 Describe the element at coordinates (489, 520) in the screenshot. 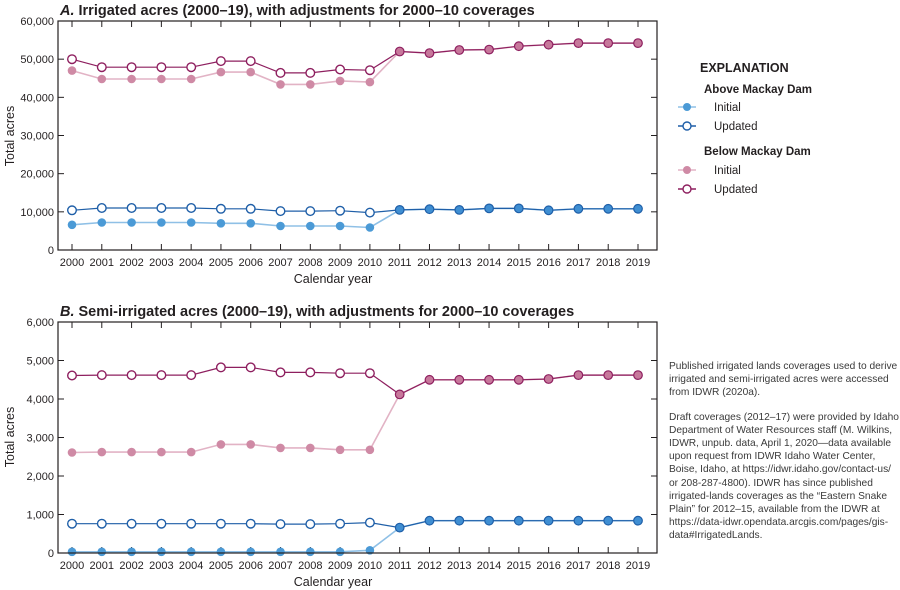

I see `data-point-above-updated-2014` at that location.